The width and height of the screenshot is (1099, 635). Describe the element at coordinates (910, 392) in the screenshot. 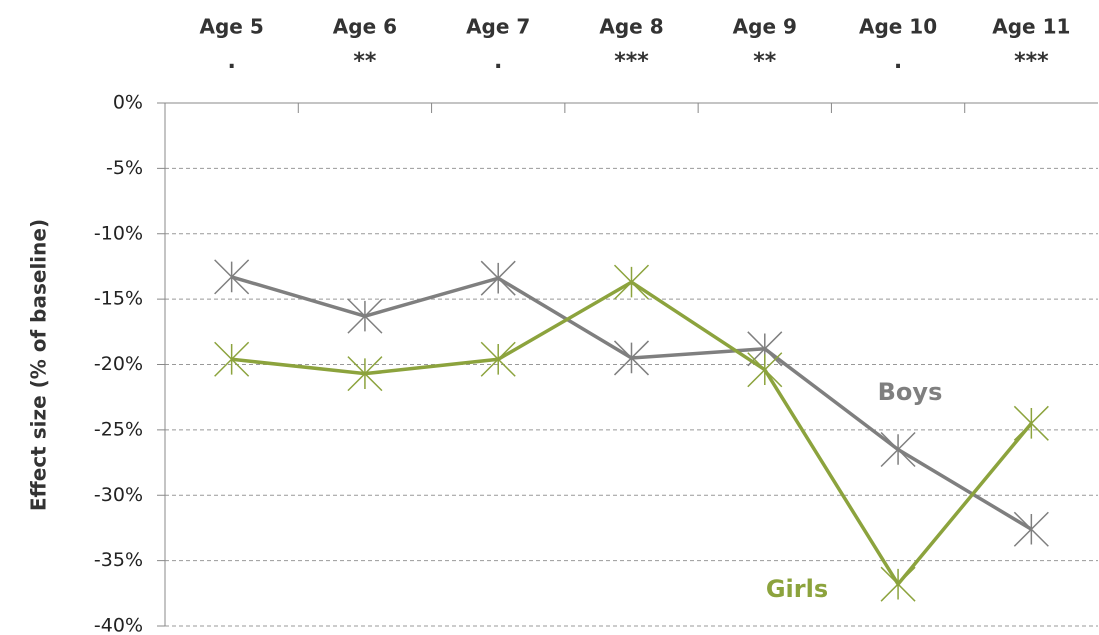

I see `series-label: Boys` at that location.